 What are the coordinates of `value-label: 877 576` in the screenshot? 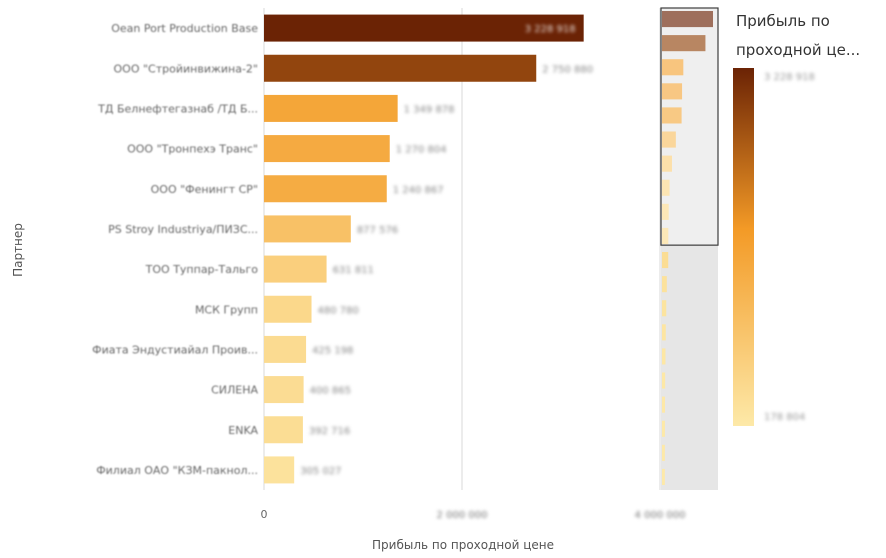 It's located at (377, 230).